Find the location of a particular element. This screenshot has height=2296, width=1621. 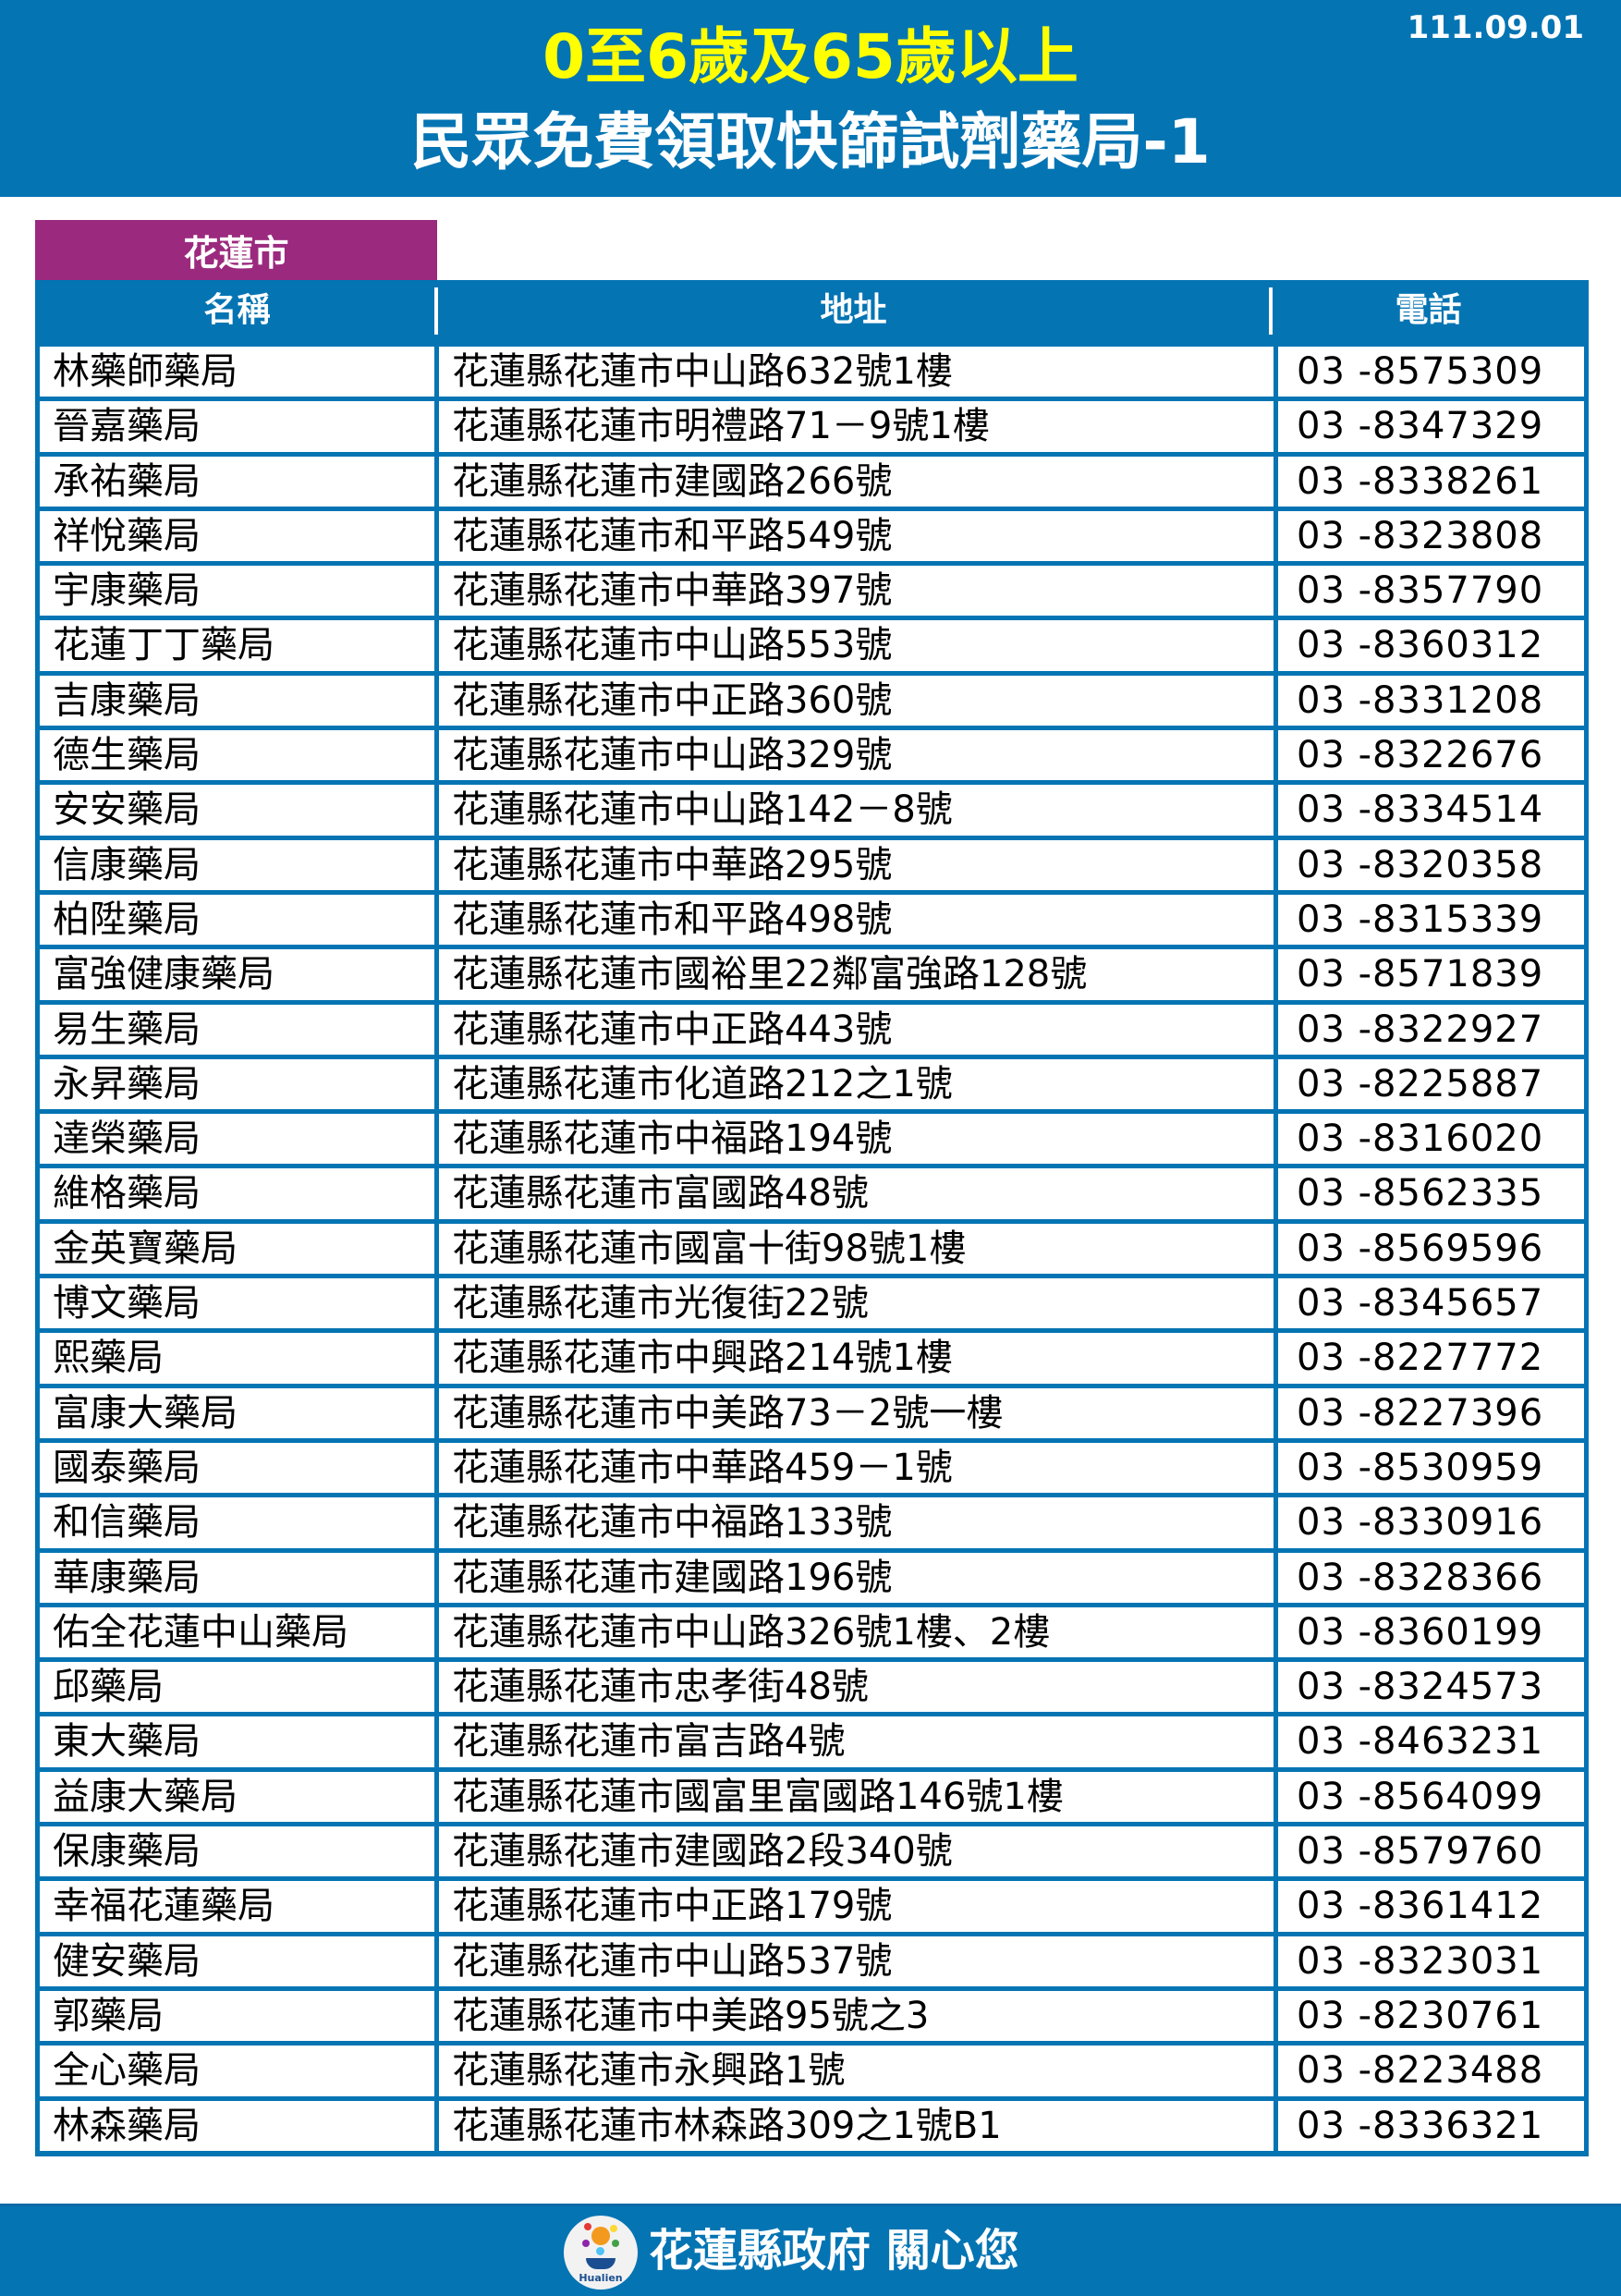

table-row: 安安藥局 花蓮縣花蓮市中山路142－8號 03 -8334514 is located at coordinates (812, 808).